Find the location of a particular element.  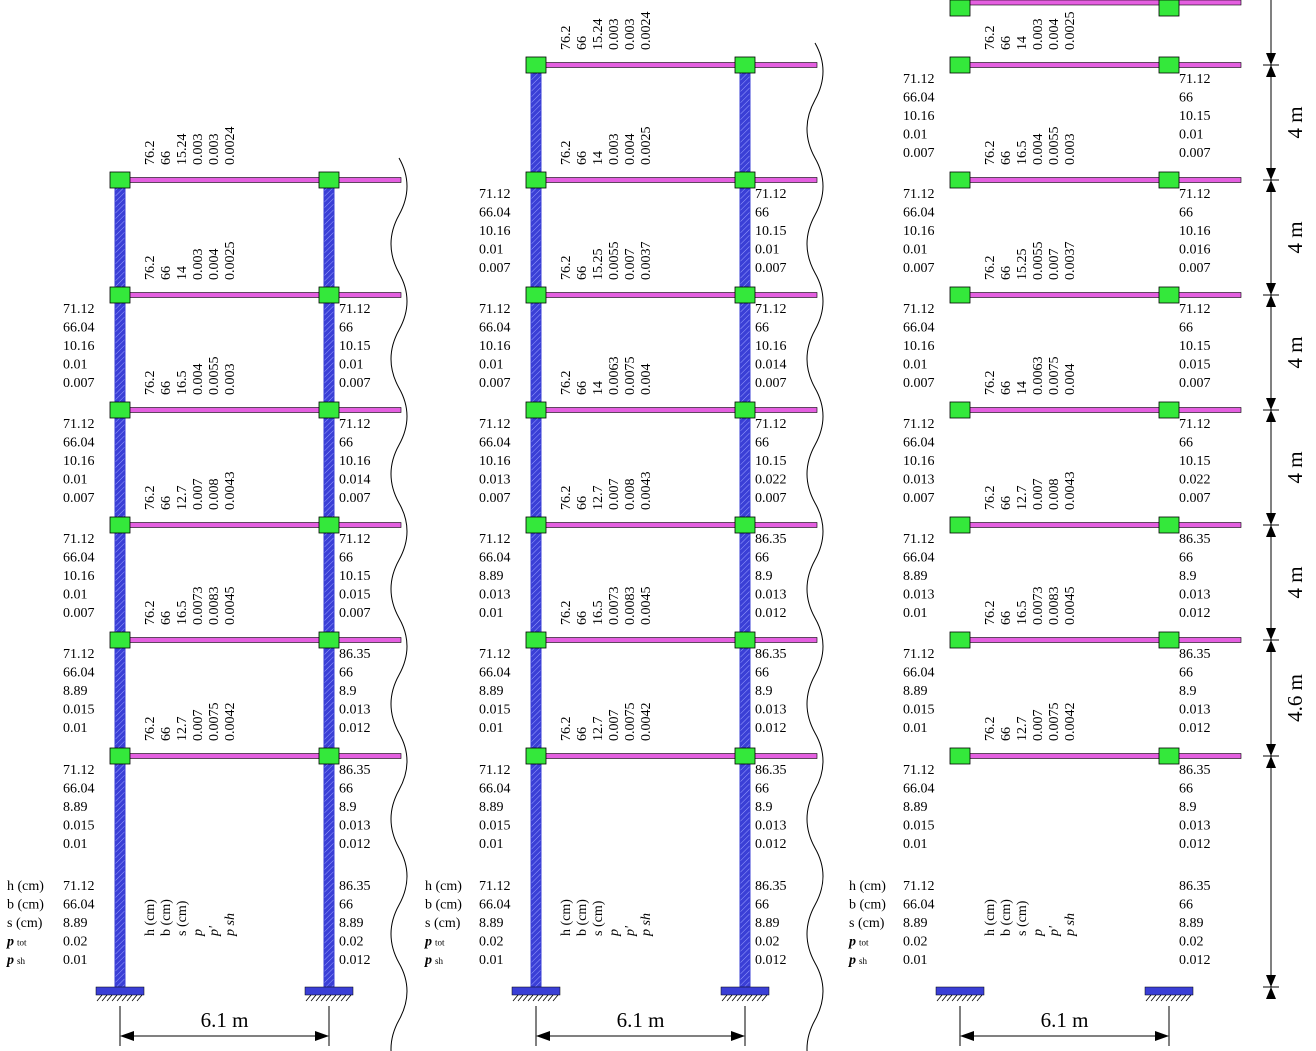

legend-beam-label: p is located at coordinates (198, 933).